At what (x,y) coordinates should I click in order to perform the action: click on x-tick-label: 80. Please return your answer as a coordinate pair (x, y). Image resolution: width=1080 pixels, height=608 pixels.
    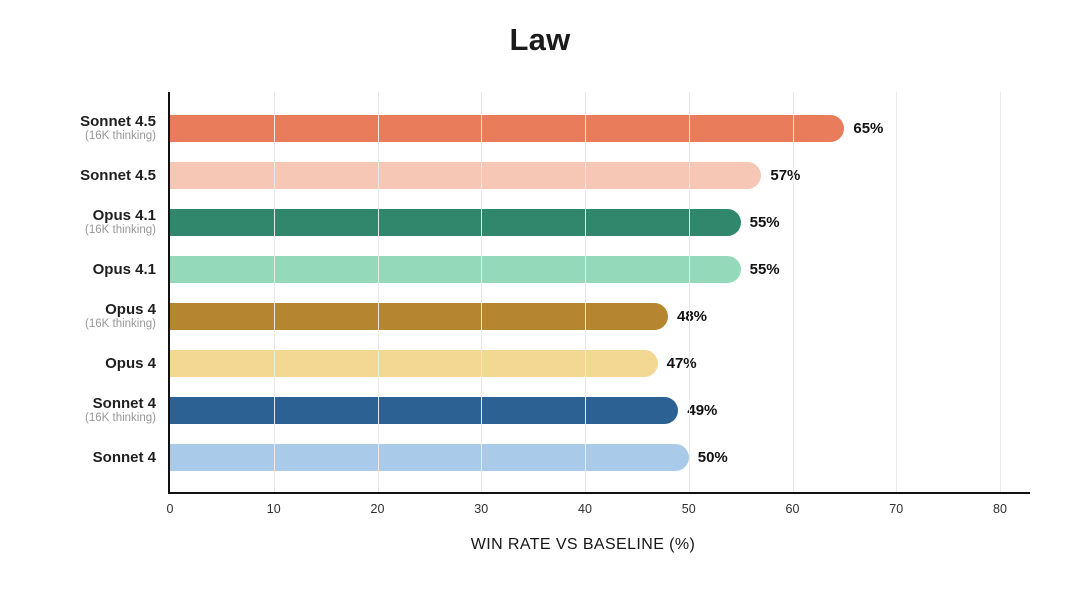
    Looking at the image, I should click on (1000, 509).